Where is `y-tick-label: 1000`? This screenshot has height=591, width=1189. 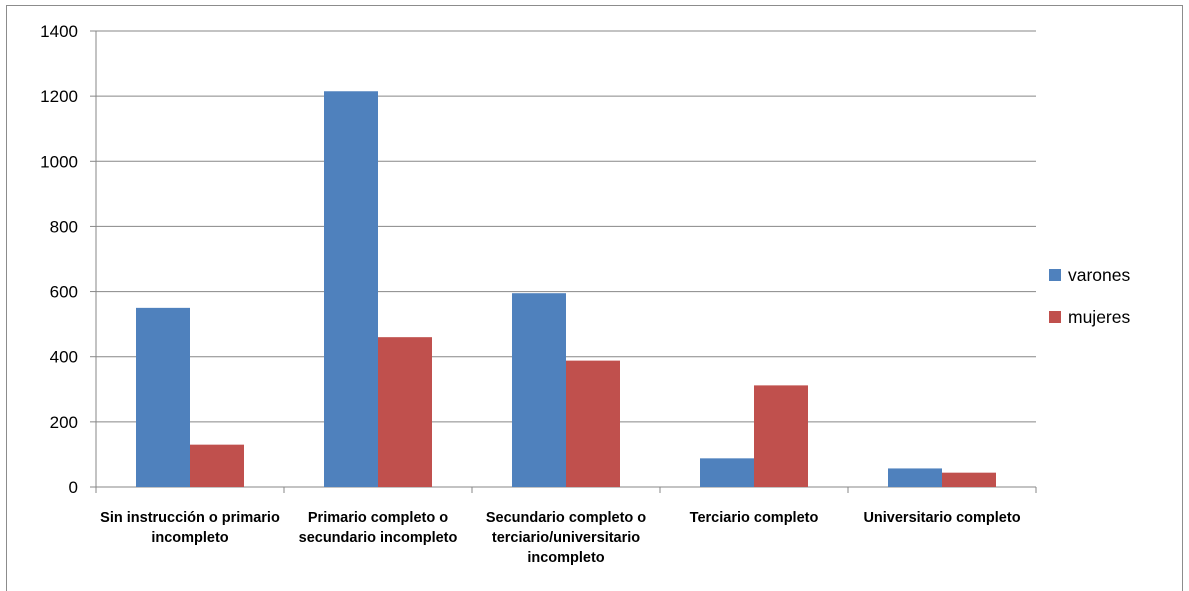 y-tick-label: 1000 is located at coordinates (59, 161).